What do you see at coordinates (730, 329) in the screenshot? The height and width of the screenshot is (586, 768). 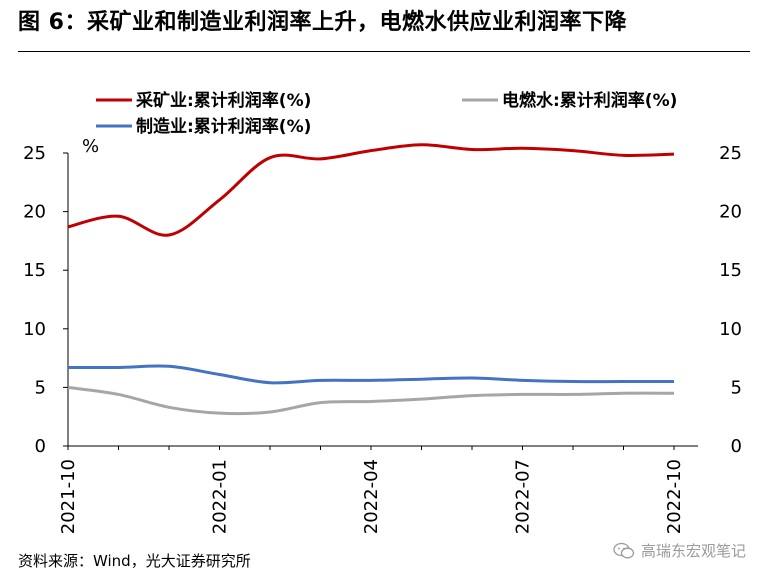 I see `y-right-tick-label: 10` at bounding box center [730, 329].